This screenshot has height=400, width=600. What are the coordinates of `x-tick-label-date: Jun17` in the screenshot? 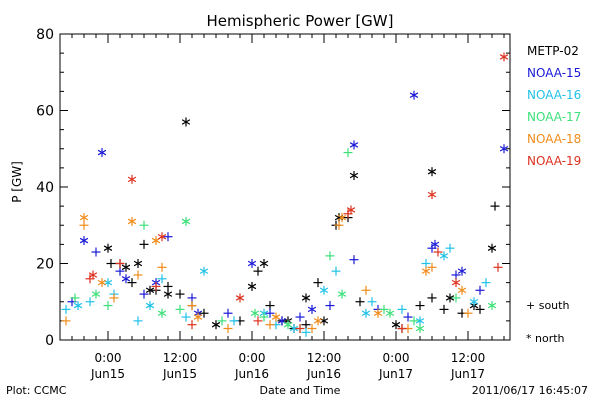 It's located at (395, 374).